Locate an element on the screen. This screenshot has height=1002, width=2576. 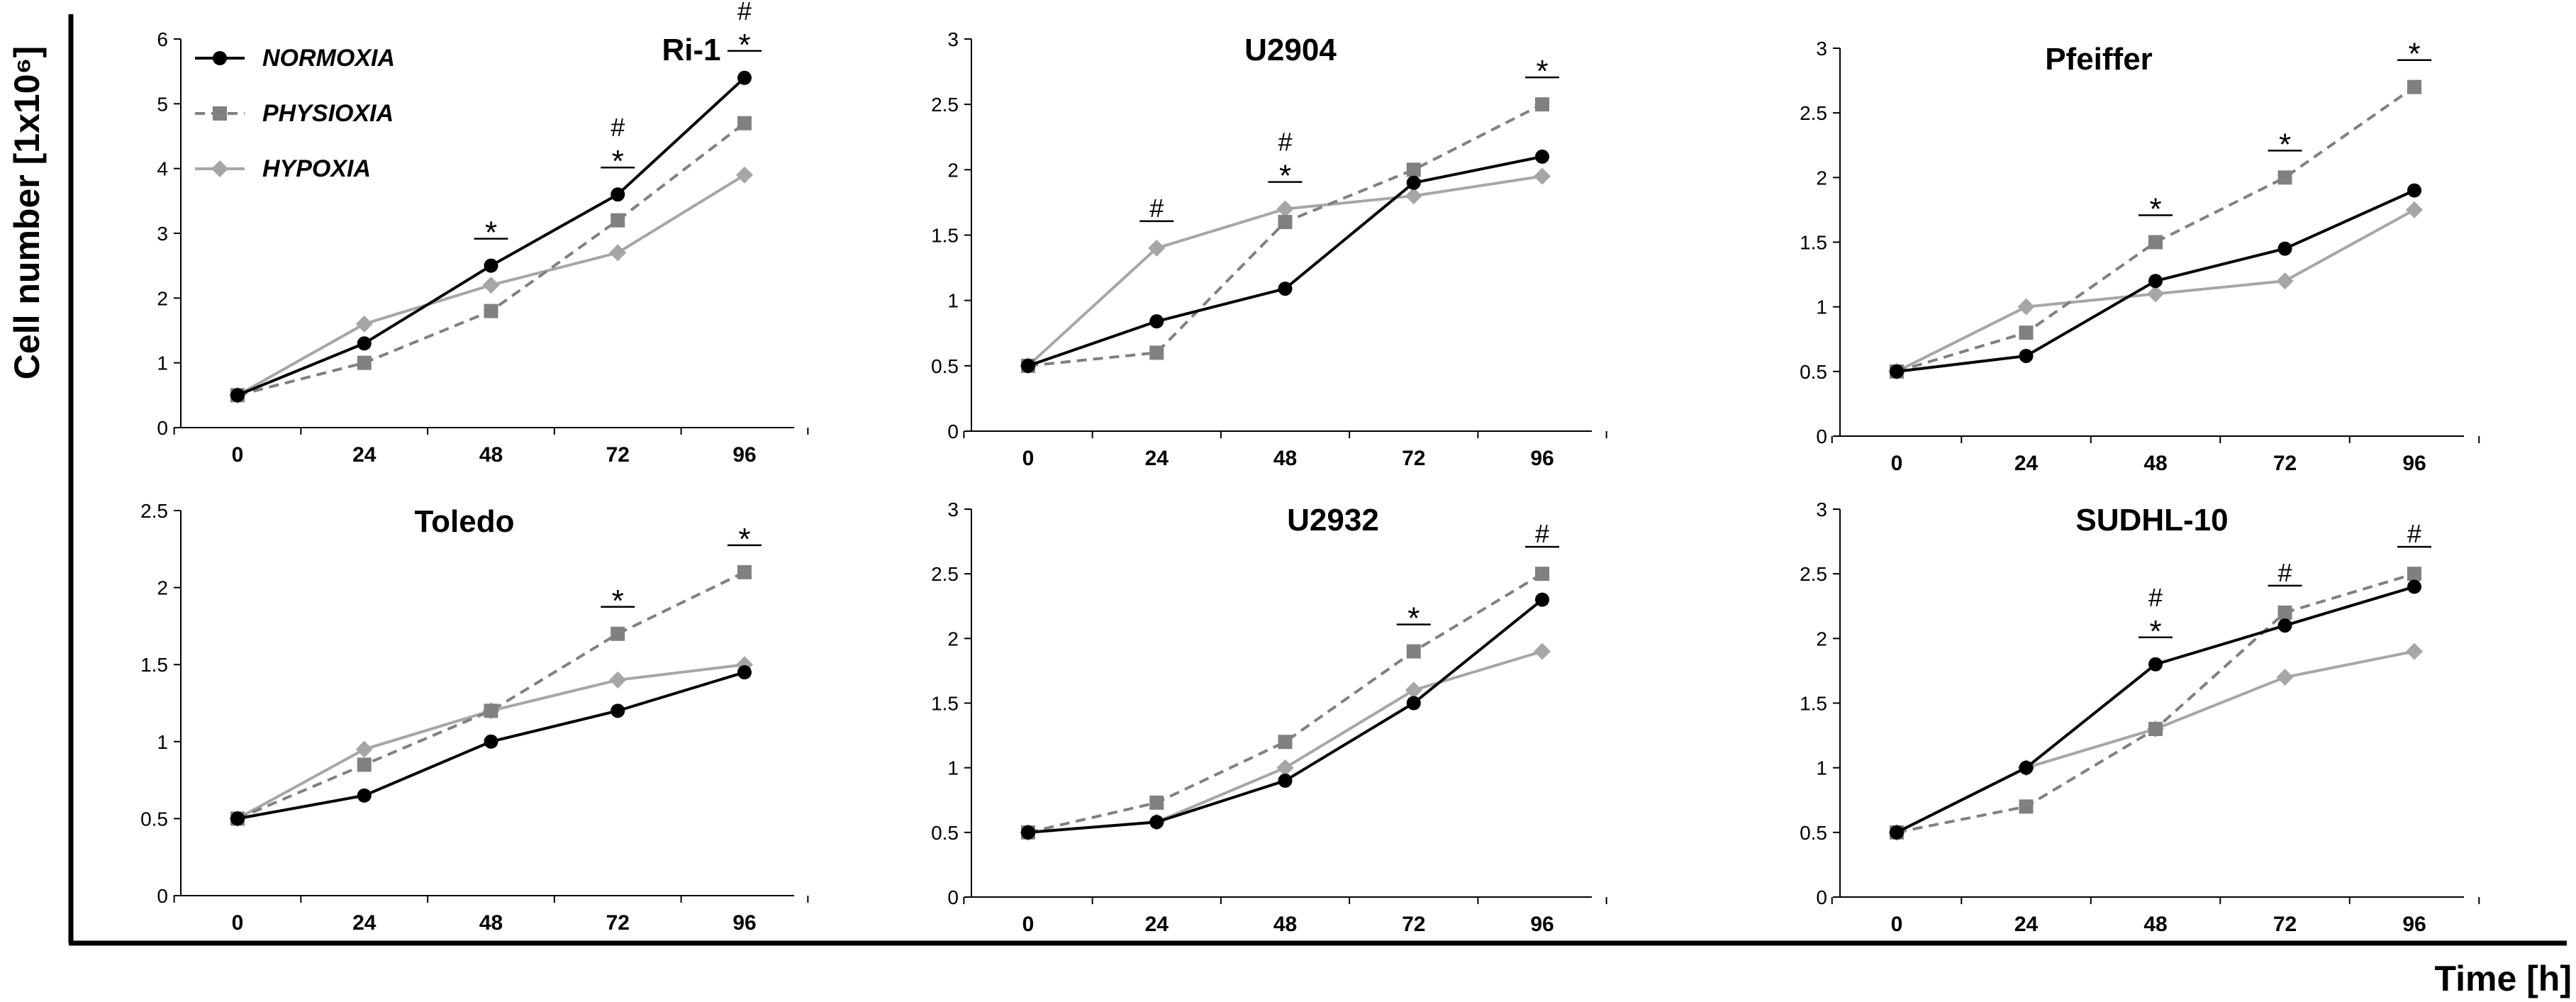
series-line-physioxia is located at coordinates (1285, 703).